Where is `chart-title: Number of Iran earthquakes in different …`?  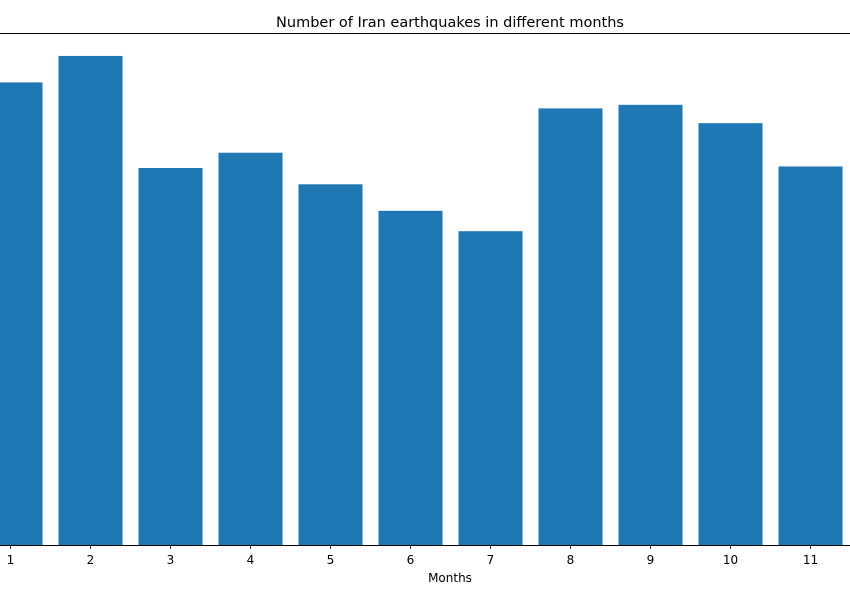 chart-title: Number of Iran earthquakes in different … is located at coordinates (450, 23).